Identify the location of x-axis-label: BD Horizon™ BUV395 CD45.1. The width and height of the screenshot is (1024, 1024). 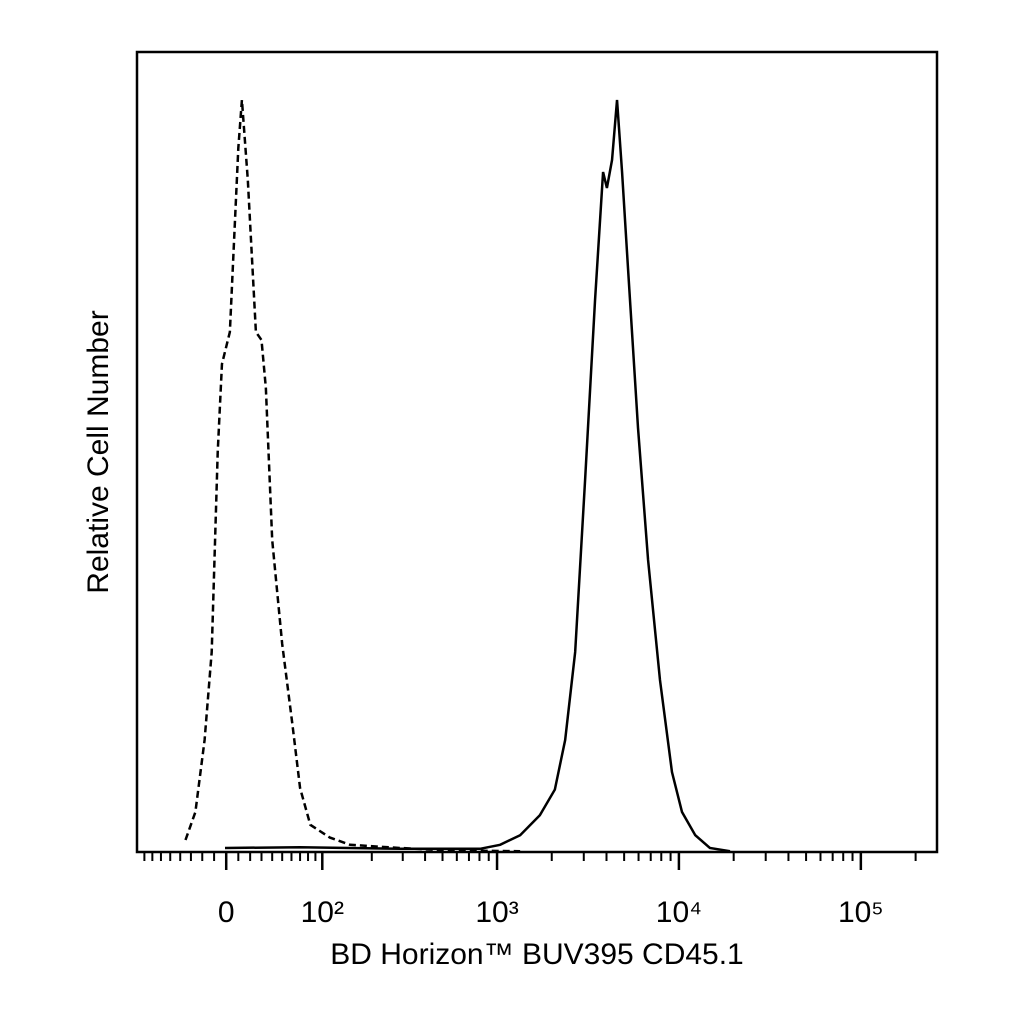
(537, 954).